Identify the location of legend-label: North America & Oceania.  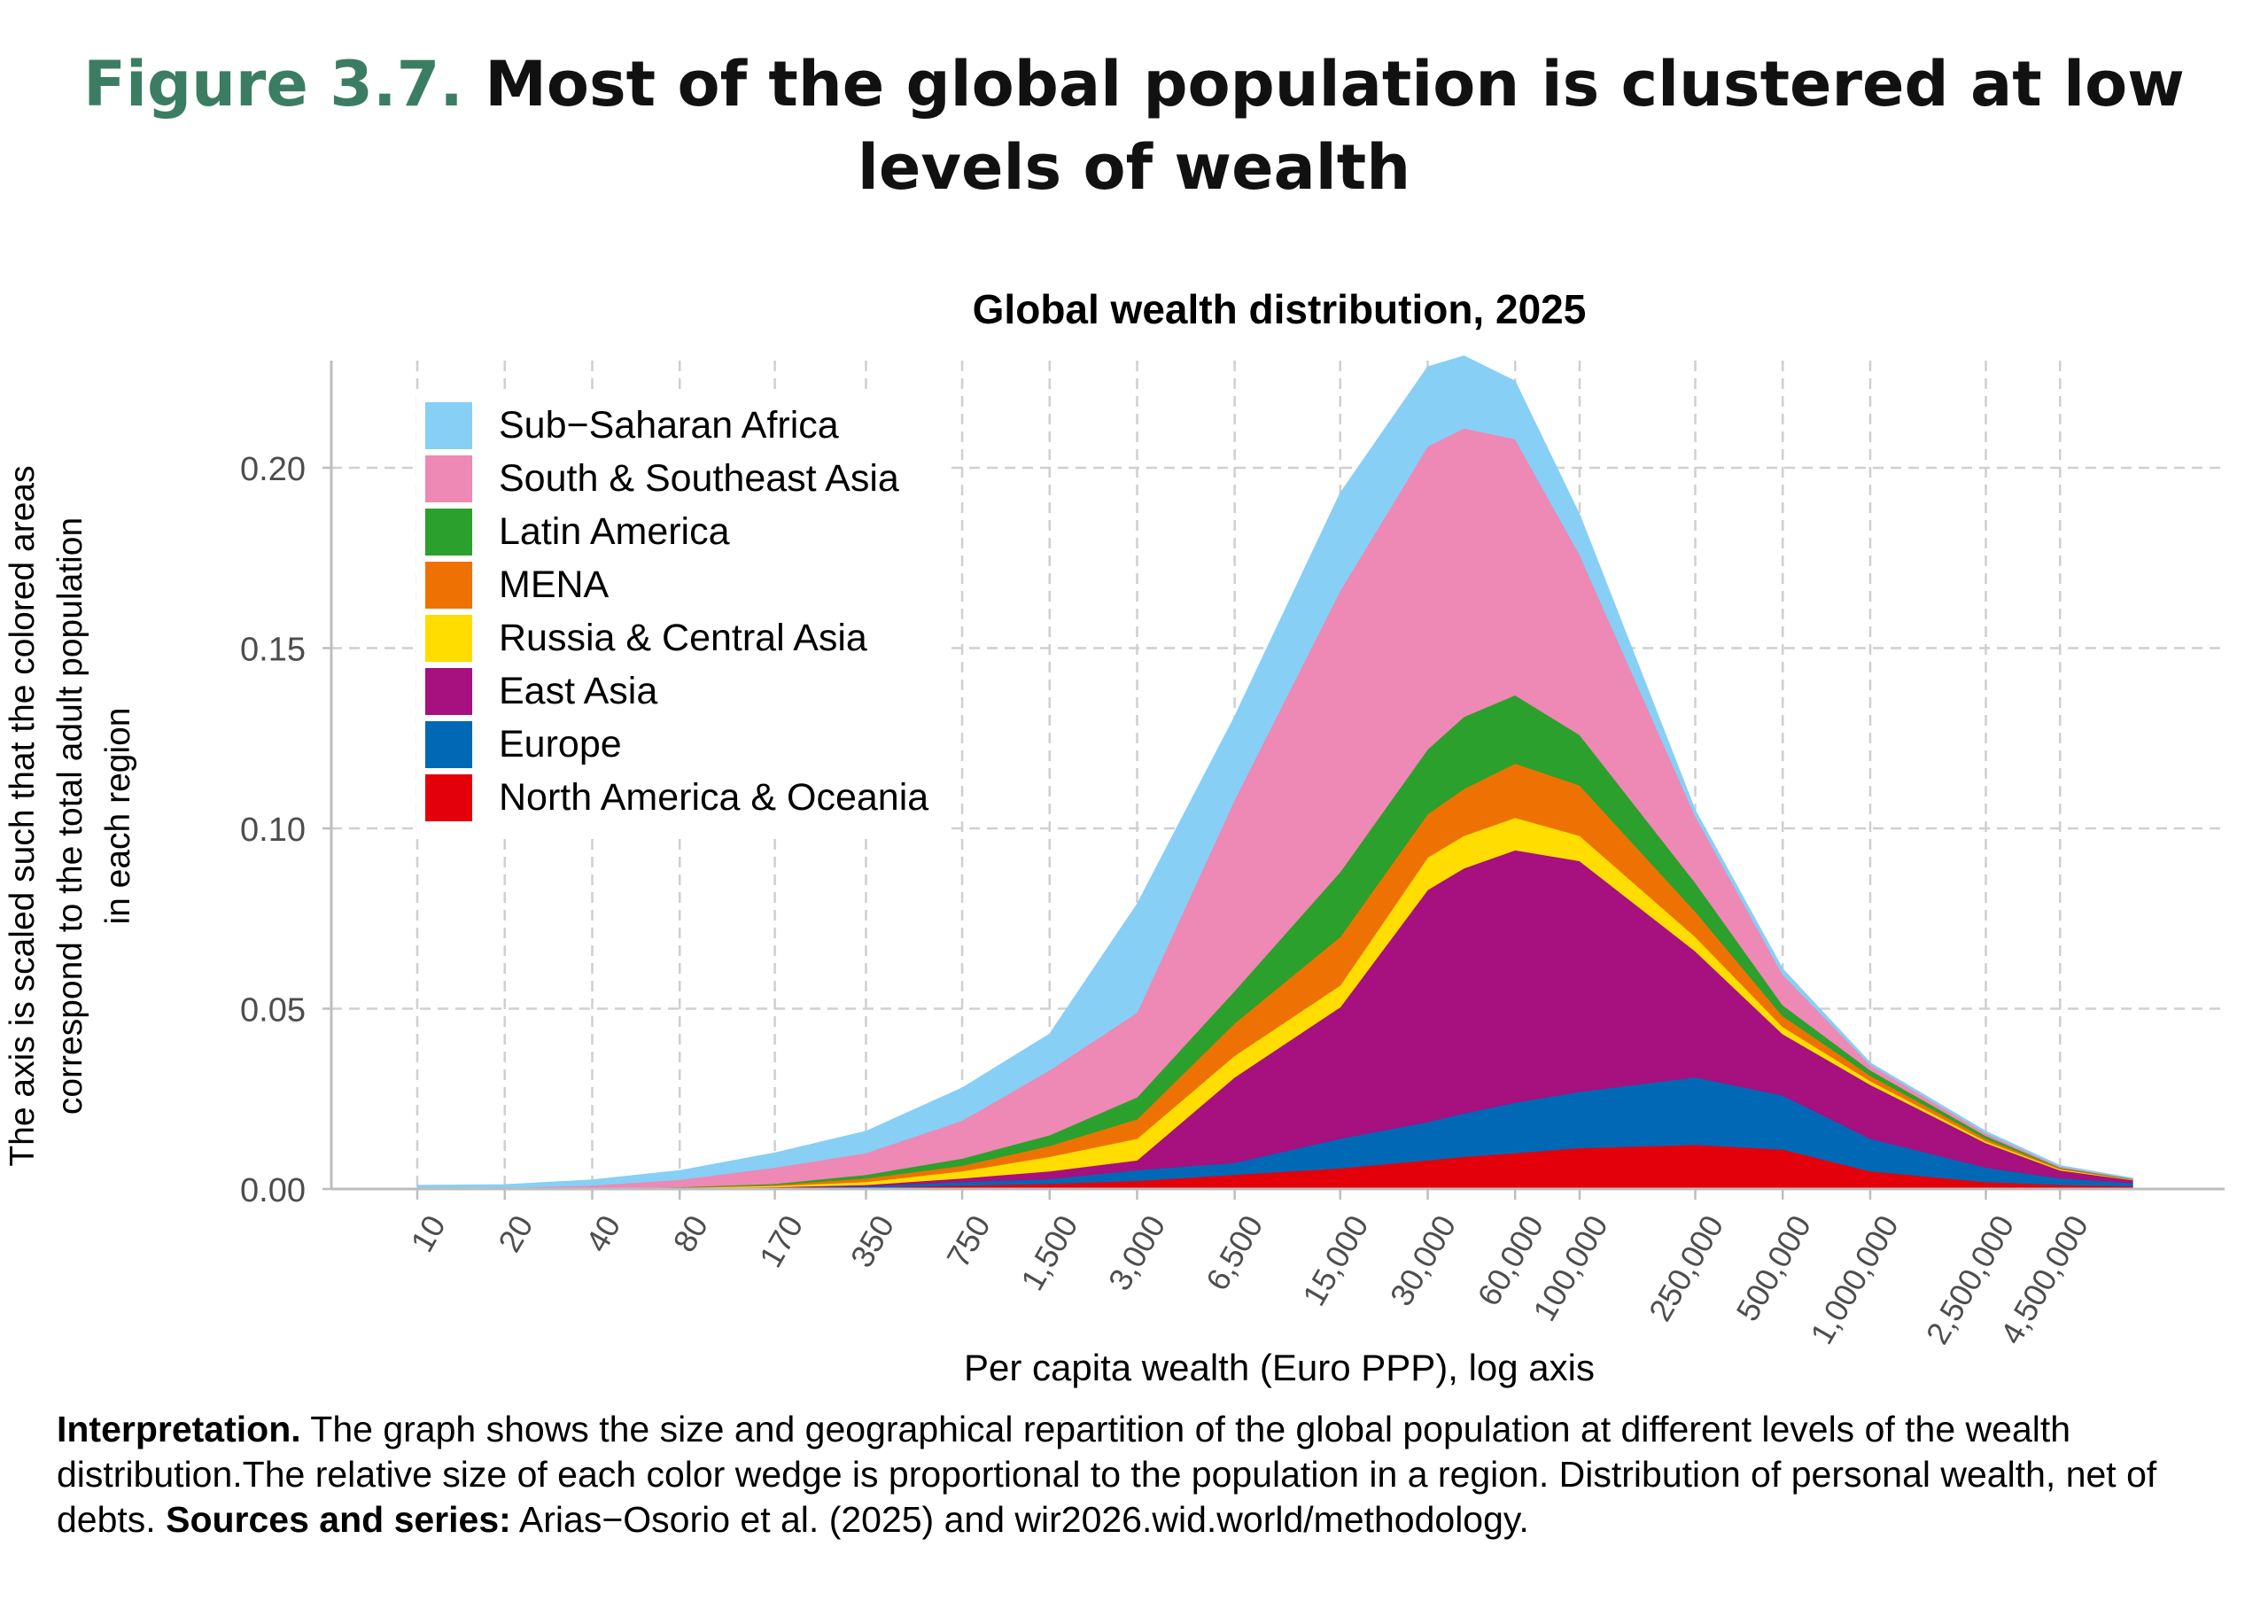
(714, 797).